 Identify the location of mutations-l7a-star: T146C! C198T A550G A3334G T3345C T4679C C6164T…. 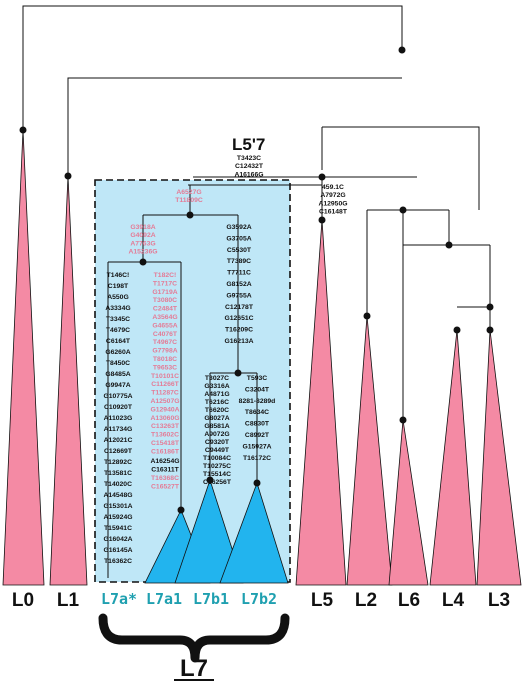
(117, 418).